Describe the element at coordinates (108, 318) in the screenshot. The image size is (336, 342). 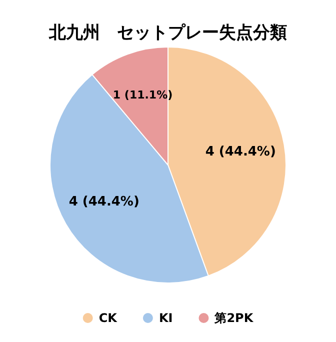
I see `legend-label: CK` at that location.